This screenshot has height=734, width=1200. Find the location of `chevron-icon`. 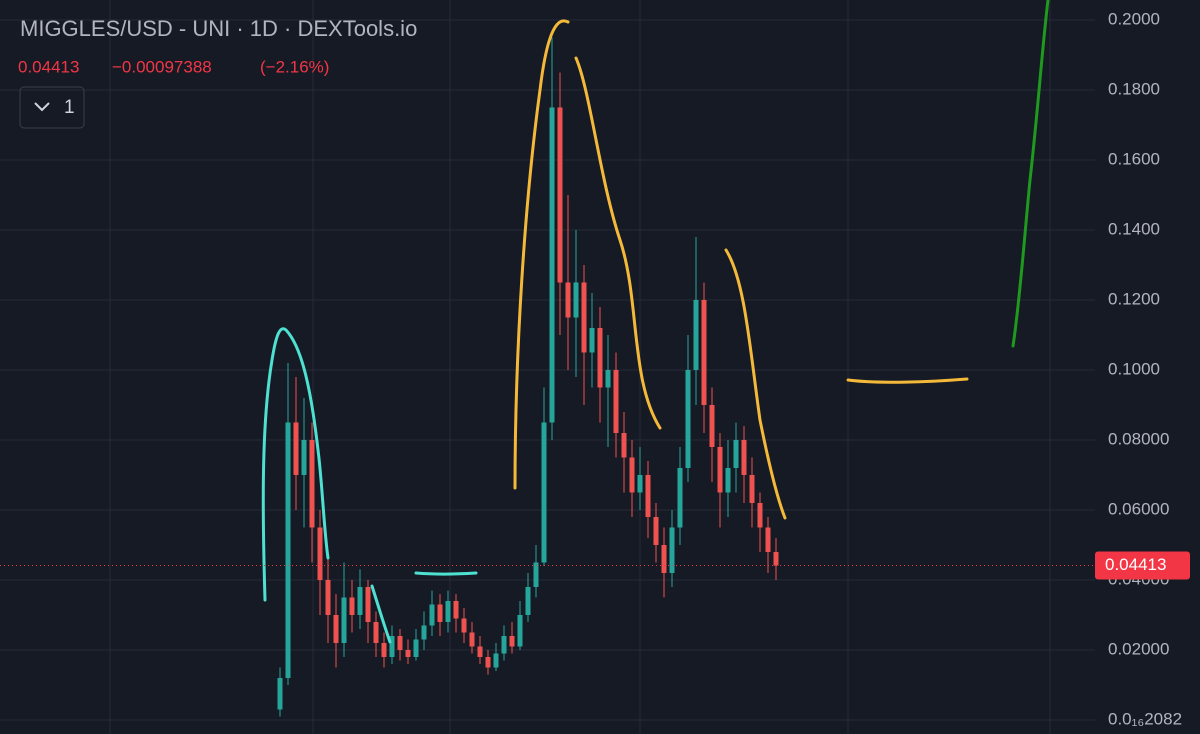

chevron-icon is located at coordinates (42, 107).